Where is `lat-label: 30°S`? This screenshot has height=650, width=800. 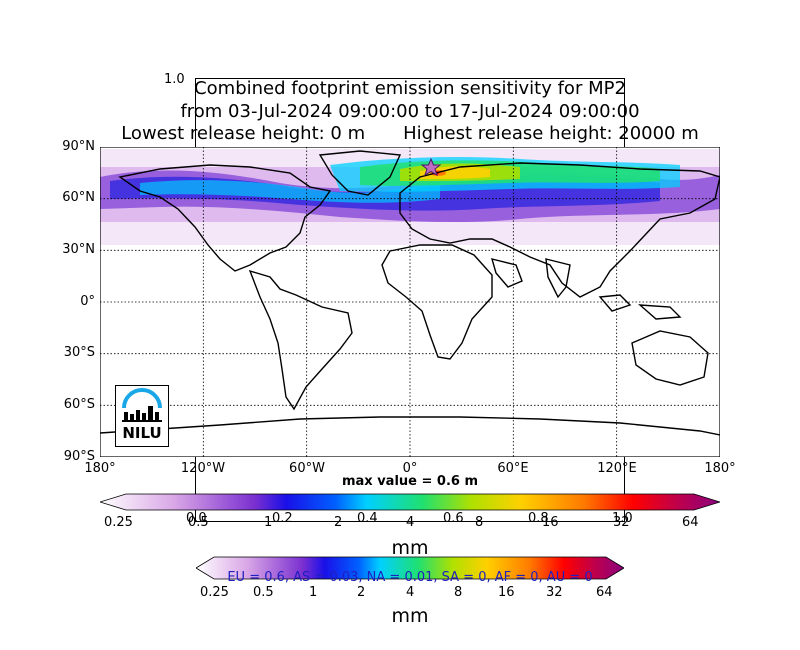 lat-label: 30°S is located at coordinates (79, 352).